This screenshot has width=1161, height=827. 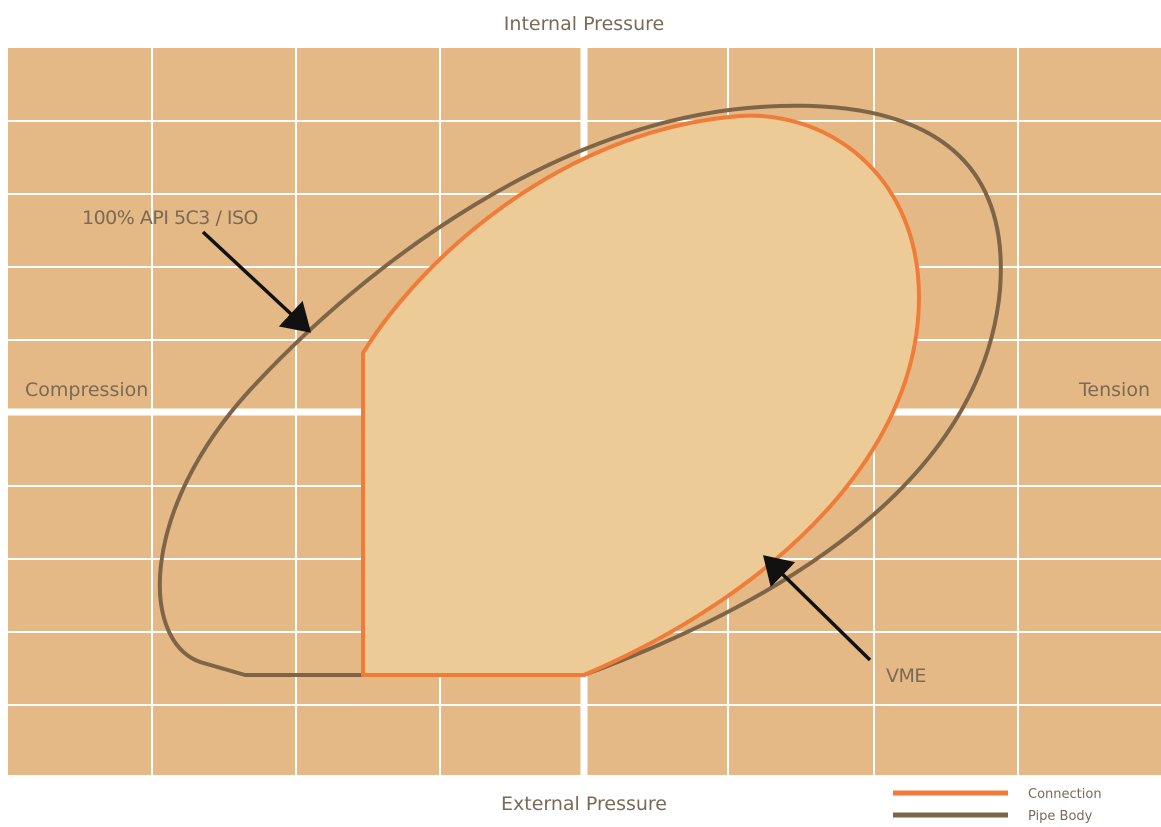 What do you see at coordinates (817, 608) in the screenshot?
I see `vme-annotation-arrow` at bounding box center [817, 608].